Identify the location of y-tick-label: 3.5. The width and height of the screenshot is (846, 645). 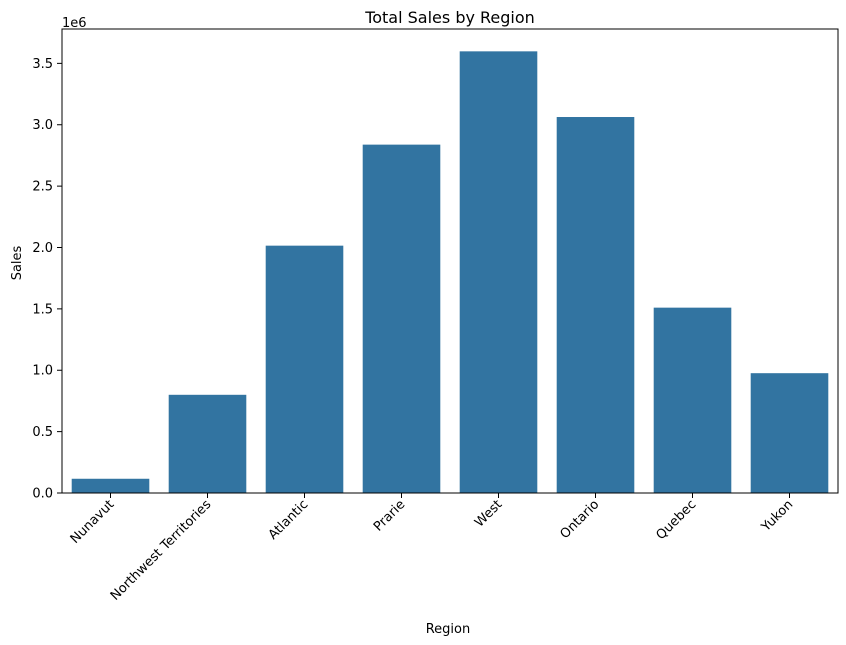
(42, 64).